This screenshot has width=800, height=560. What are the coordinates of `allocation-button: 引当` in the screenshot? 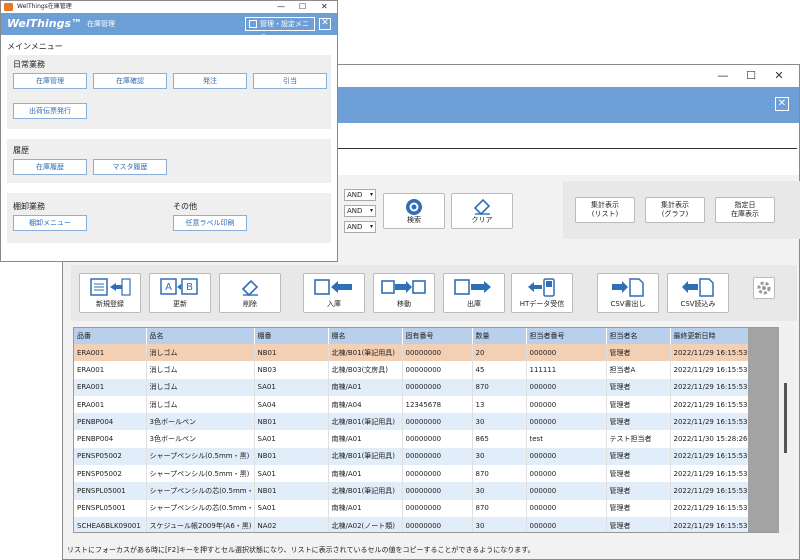 It's located at (290, 81).